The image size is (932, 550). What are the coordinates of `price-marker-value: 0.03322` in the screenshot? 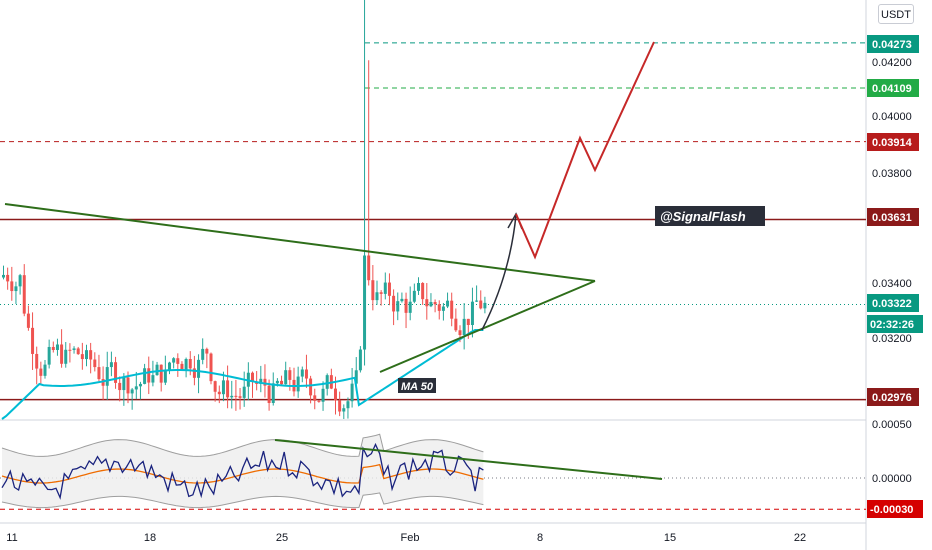 It's located at (892, 304).